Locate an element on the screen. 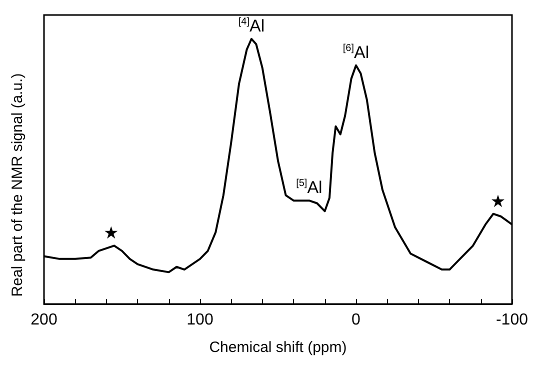 The width and height of the screenshot is (539, 370). y-axis-title: Real part of the NMR signal (a.u.) is located at coordinates (17, 185).